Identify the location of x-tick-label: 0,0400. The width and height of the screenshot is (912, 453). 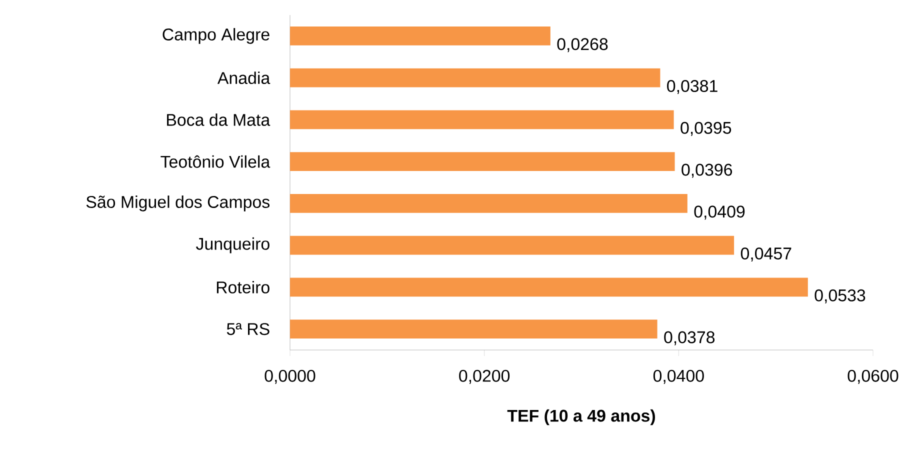
(678, 377).